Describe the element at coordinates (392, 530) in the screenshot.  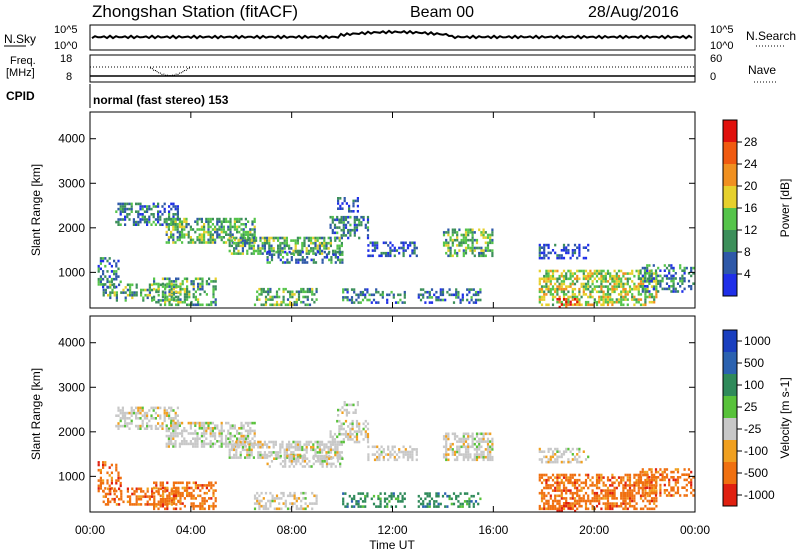
I see `x-tick-label: 12:00` at that location.